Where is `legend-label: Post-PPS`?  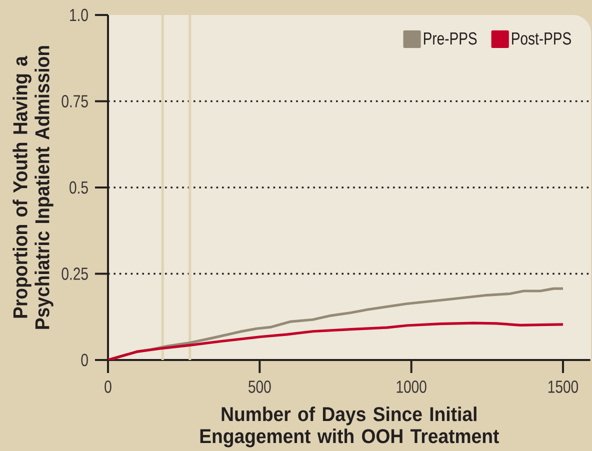 legend-label: Post-PPS is located at coordinates (541, 38).